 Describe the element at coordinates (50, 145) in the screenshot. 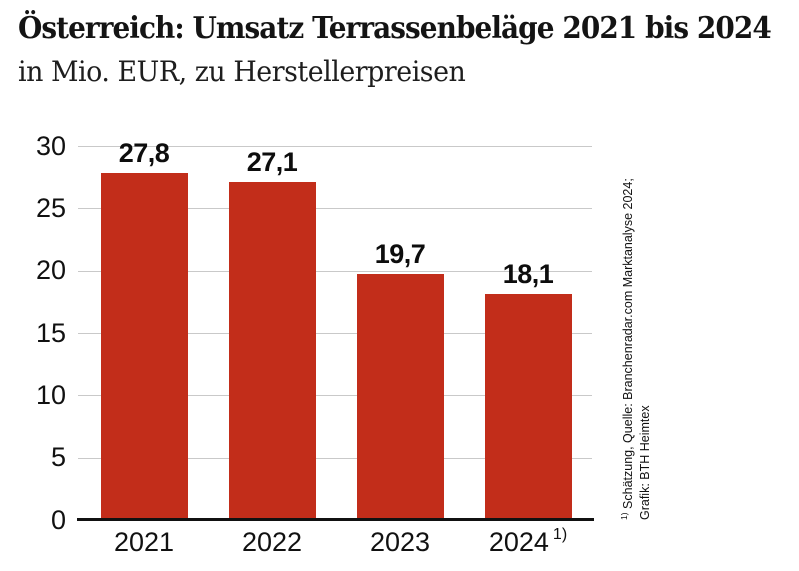

I see `y-axis-label: 30` at that location.